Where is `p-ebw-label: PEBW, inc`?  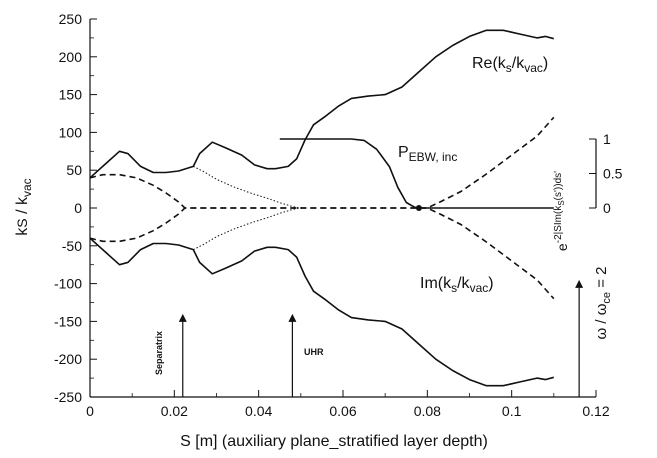 p-ebw-label: PEBW, inc is located at coordinates (427, 154).